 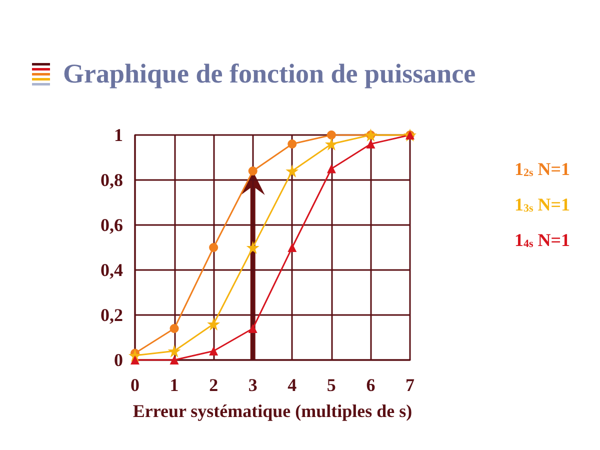 I want to click on y-tick-label: 0,8, so click(x=111, y=180).